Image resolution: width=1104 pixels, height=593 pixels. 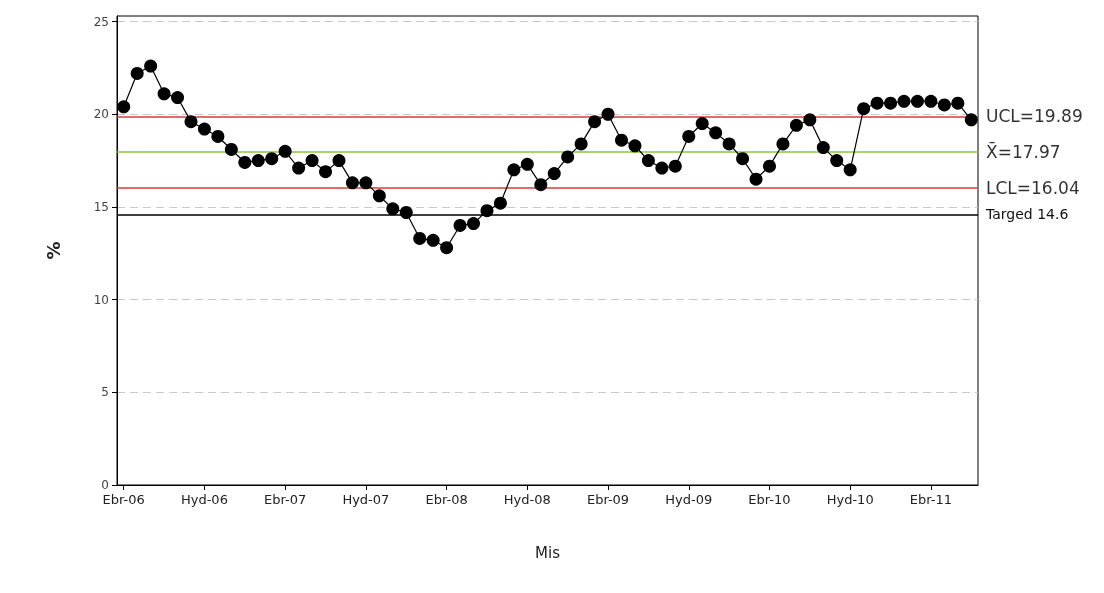 What do you see at coordinates (931, 499) in the screenshot?
I see `x-tick-label: Ebr-11` at bounding box center [931, 499].